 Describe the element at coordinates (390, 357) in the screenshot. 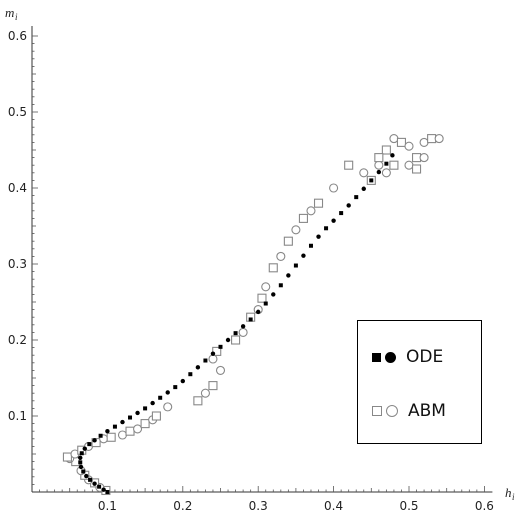

I see `filled-circle-marker-icon` at that location.